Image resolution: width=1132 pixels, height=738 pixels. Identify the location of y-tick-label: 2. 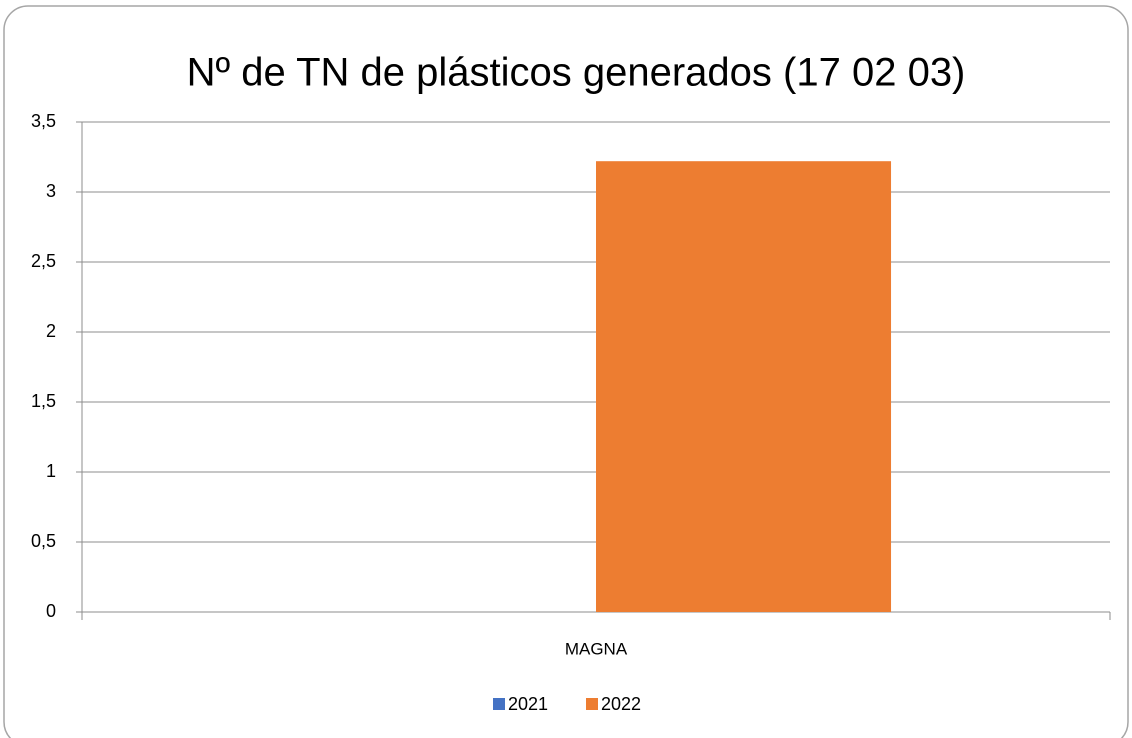
(51, 331).